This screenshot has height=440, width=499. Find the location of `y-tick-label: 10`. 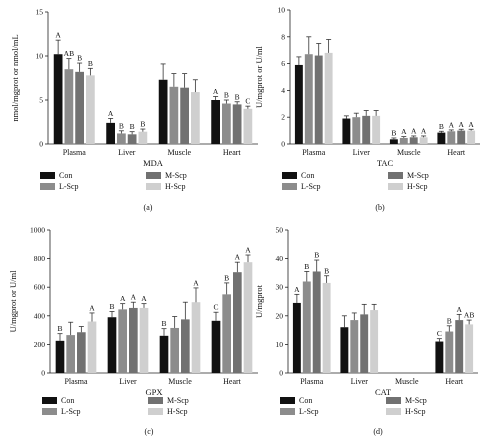

y-tick-label: 10 is located at coordinates (280, 344).